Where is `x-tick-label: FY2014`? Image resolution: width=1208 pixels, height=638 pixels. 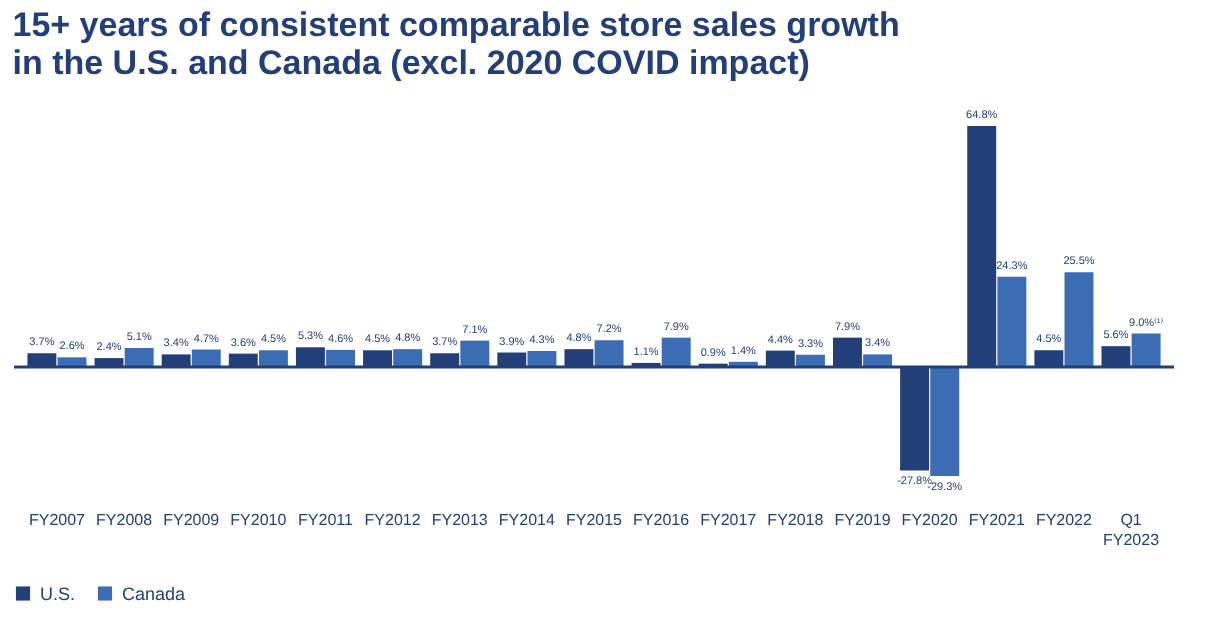
x-tick-label: FY2014 is located at coordinates (527, 520).